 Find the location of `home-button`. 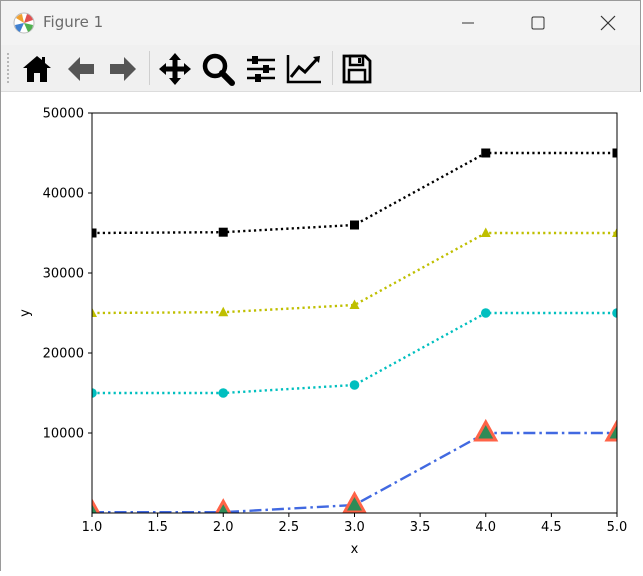

home-button is located at coordinates (37, 69).